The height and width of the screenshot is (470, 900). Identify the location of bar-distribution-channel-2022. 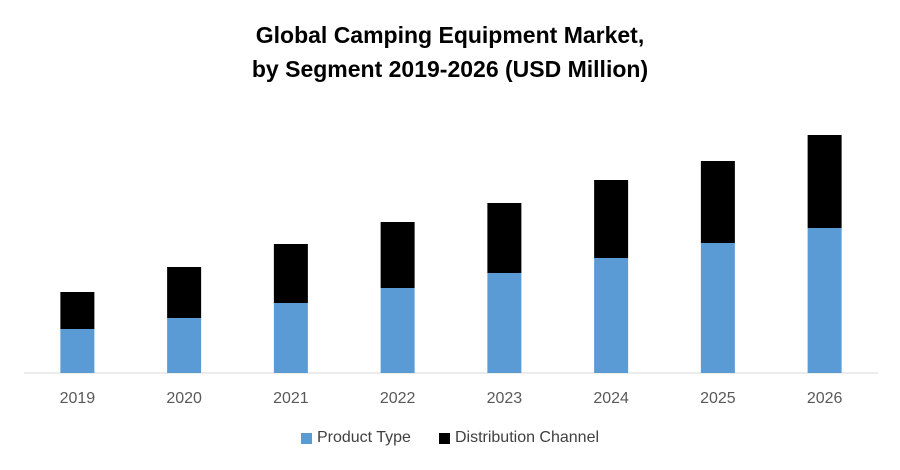
(397, 255).